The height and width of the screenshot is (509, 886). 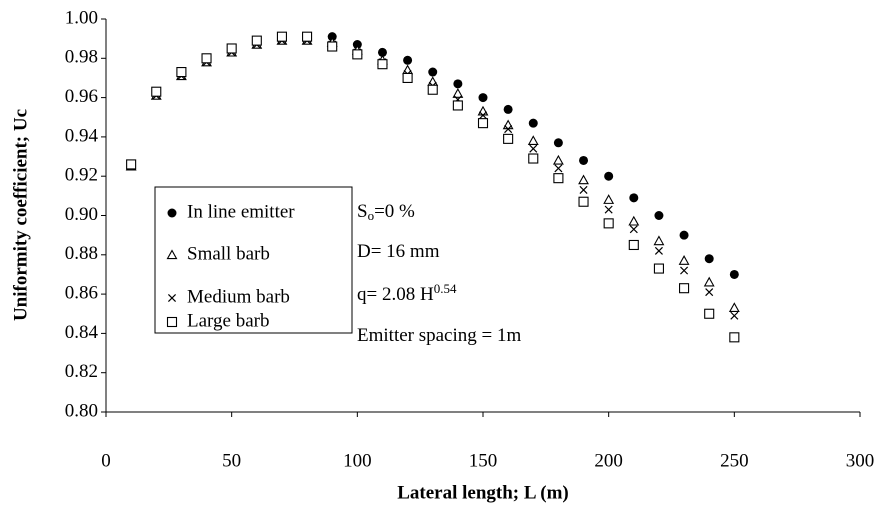 I want to click on x-tick-label: 250, so click(x=734, y=460).